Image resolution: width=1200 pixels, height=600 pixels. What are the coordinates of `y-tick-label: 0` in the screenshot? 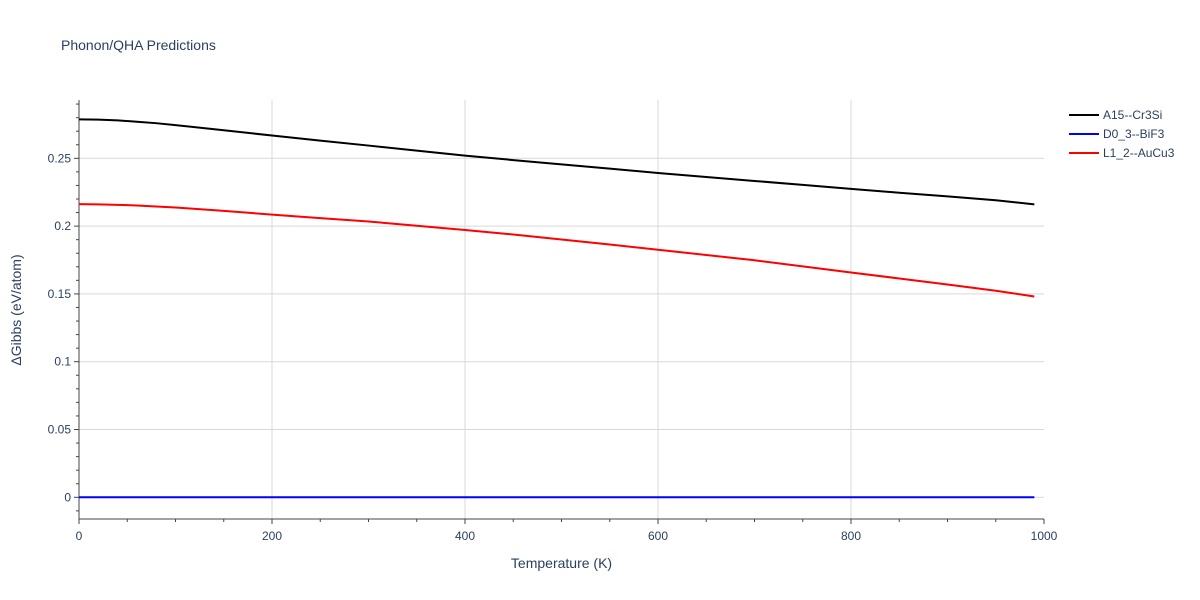 It's located at (67, 497).